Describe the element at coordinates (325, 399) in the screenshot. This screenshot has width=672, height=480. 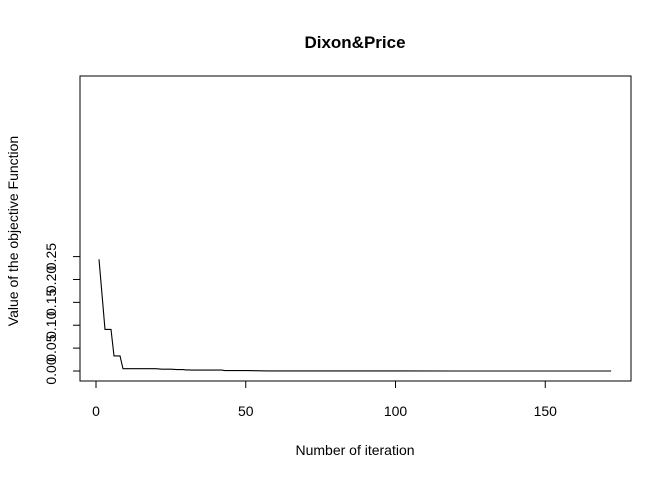
I see `x-axis: 0 50 100 150` at that location.